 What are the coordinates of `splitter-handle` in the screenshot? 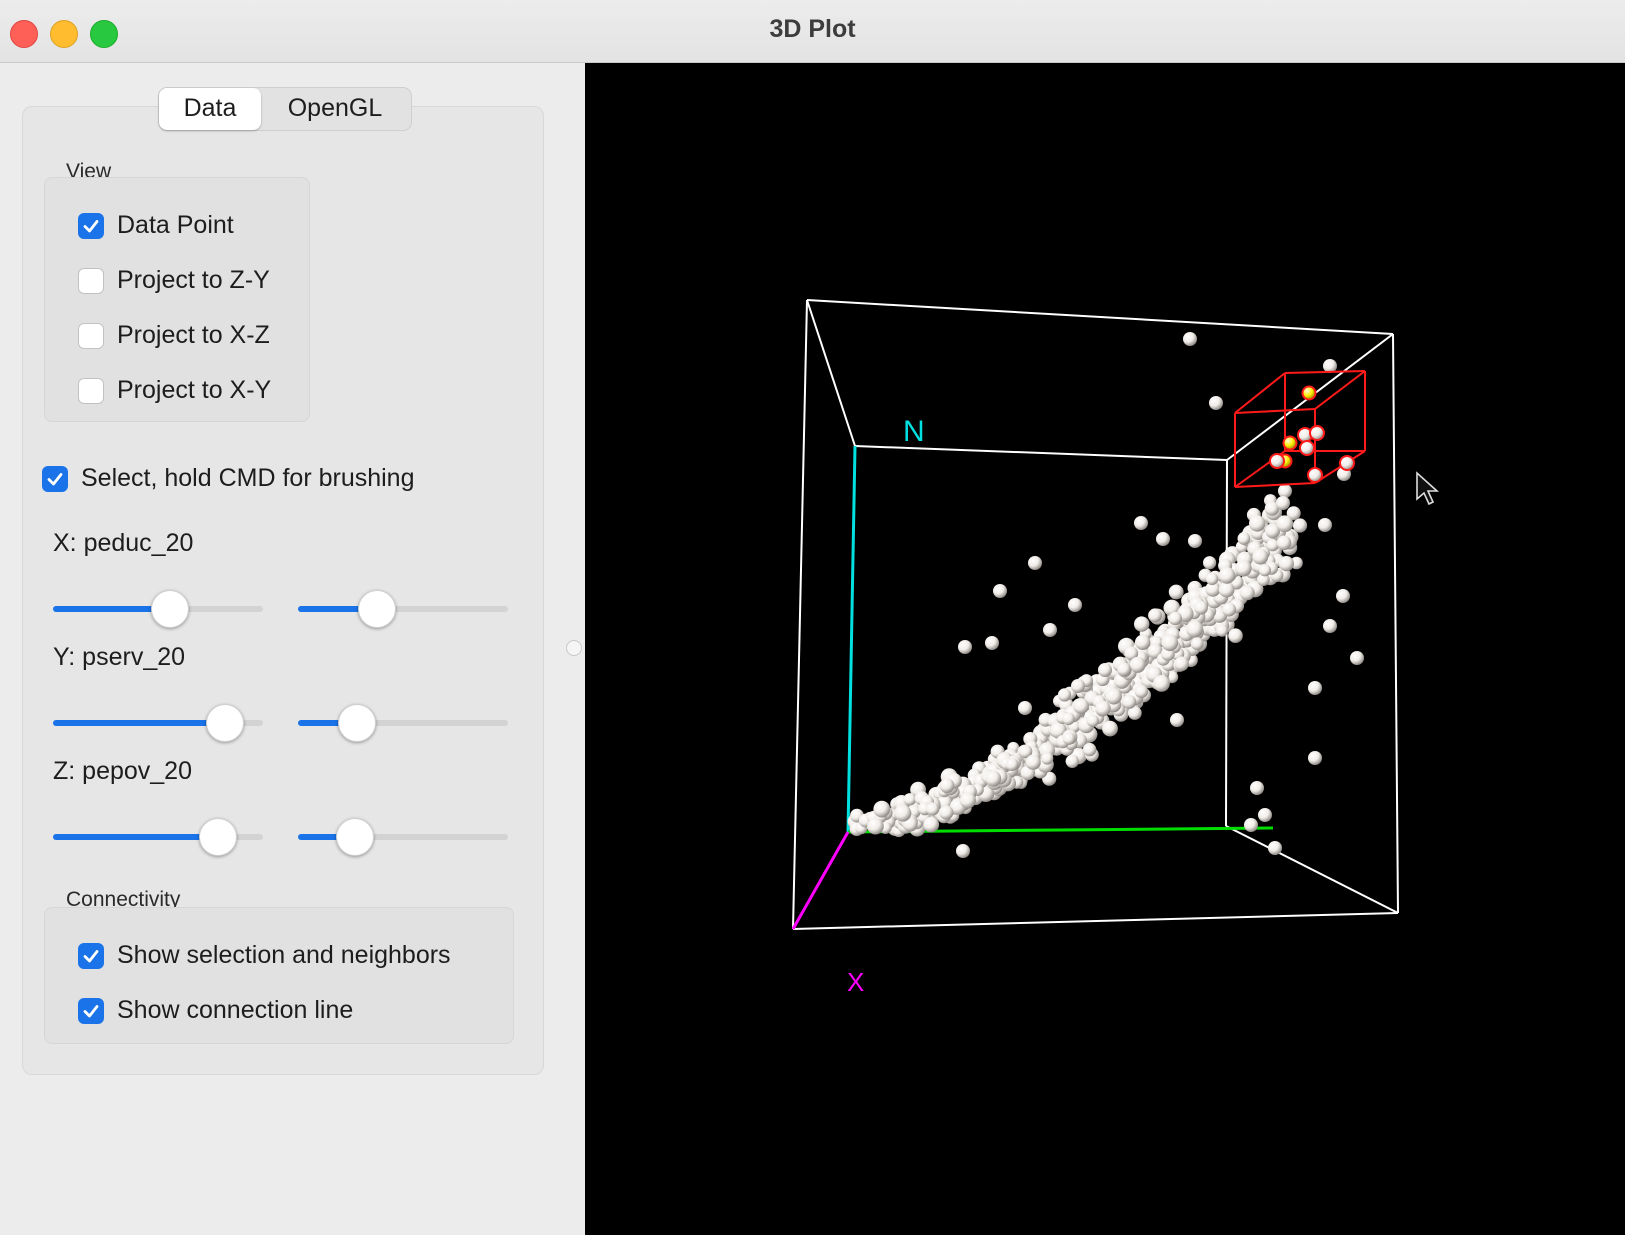 It's located at (574, 648).